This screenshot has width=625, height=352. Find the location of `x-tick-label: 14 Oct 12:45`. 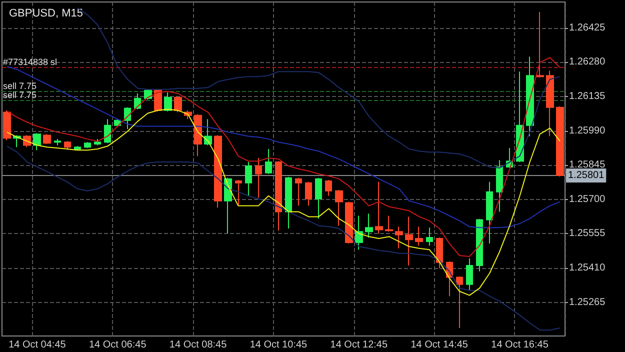

x-tick-label: 14 Oct 12:45 is located at coordinates (359, 345).